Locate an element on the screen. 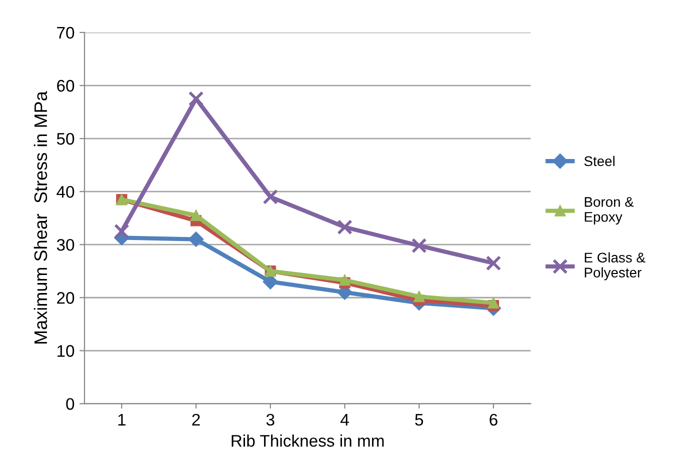 This screenshot has height=464, width=676. x-tick-label: 4 is located at coordinates (344, 420).